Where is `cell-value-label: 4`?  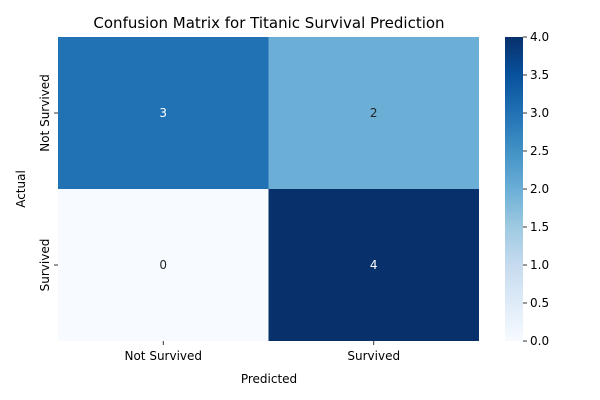 cell-value-label: 4 is located at coordinates (374, 265).